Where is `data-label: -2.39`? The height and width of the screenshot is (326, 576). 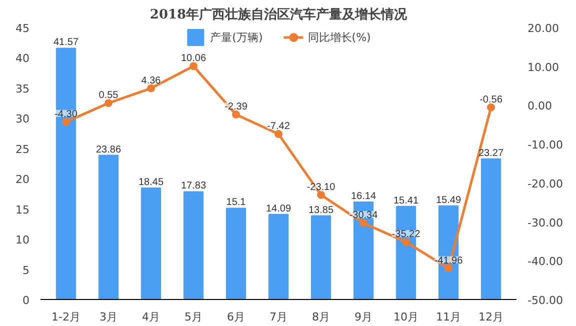
data-label: -2.39 is located at coordinates (236, 107).